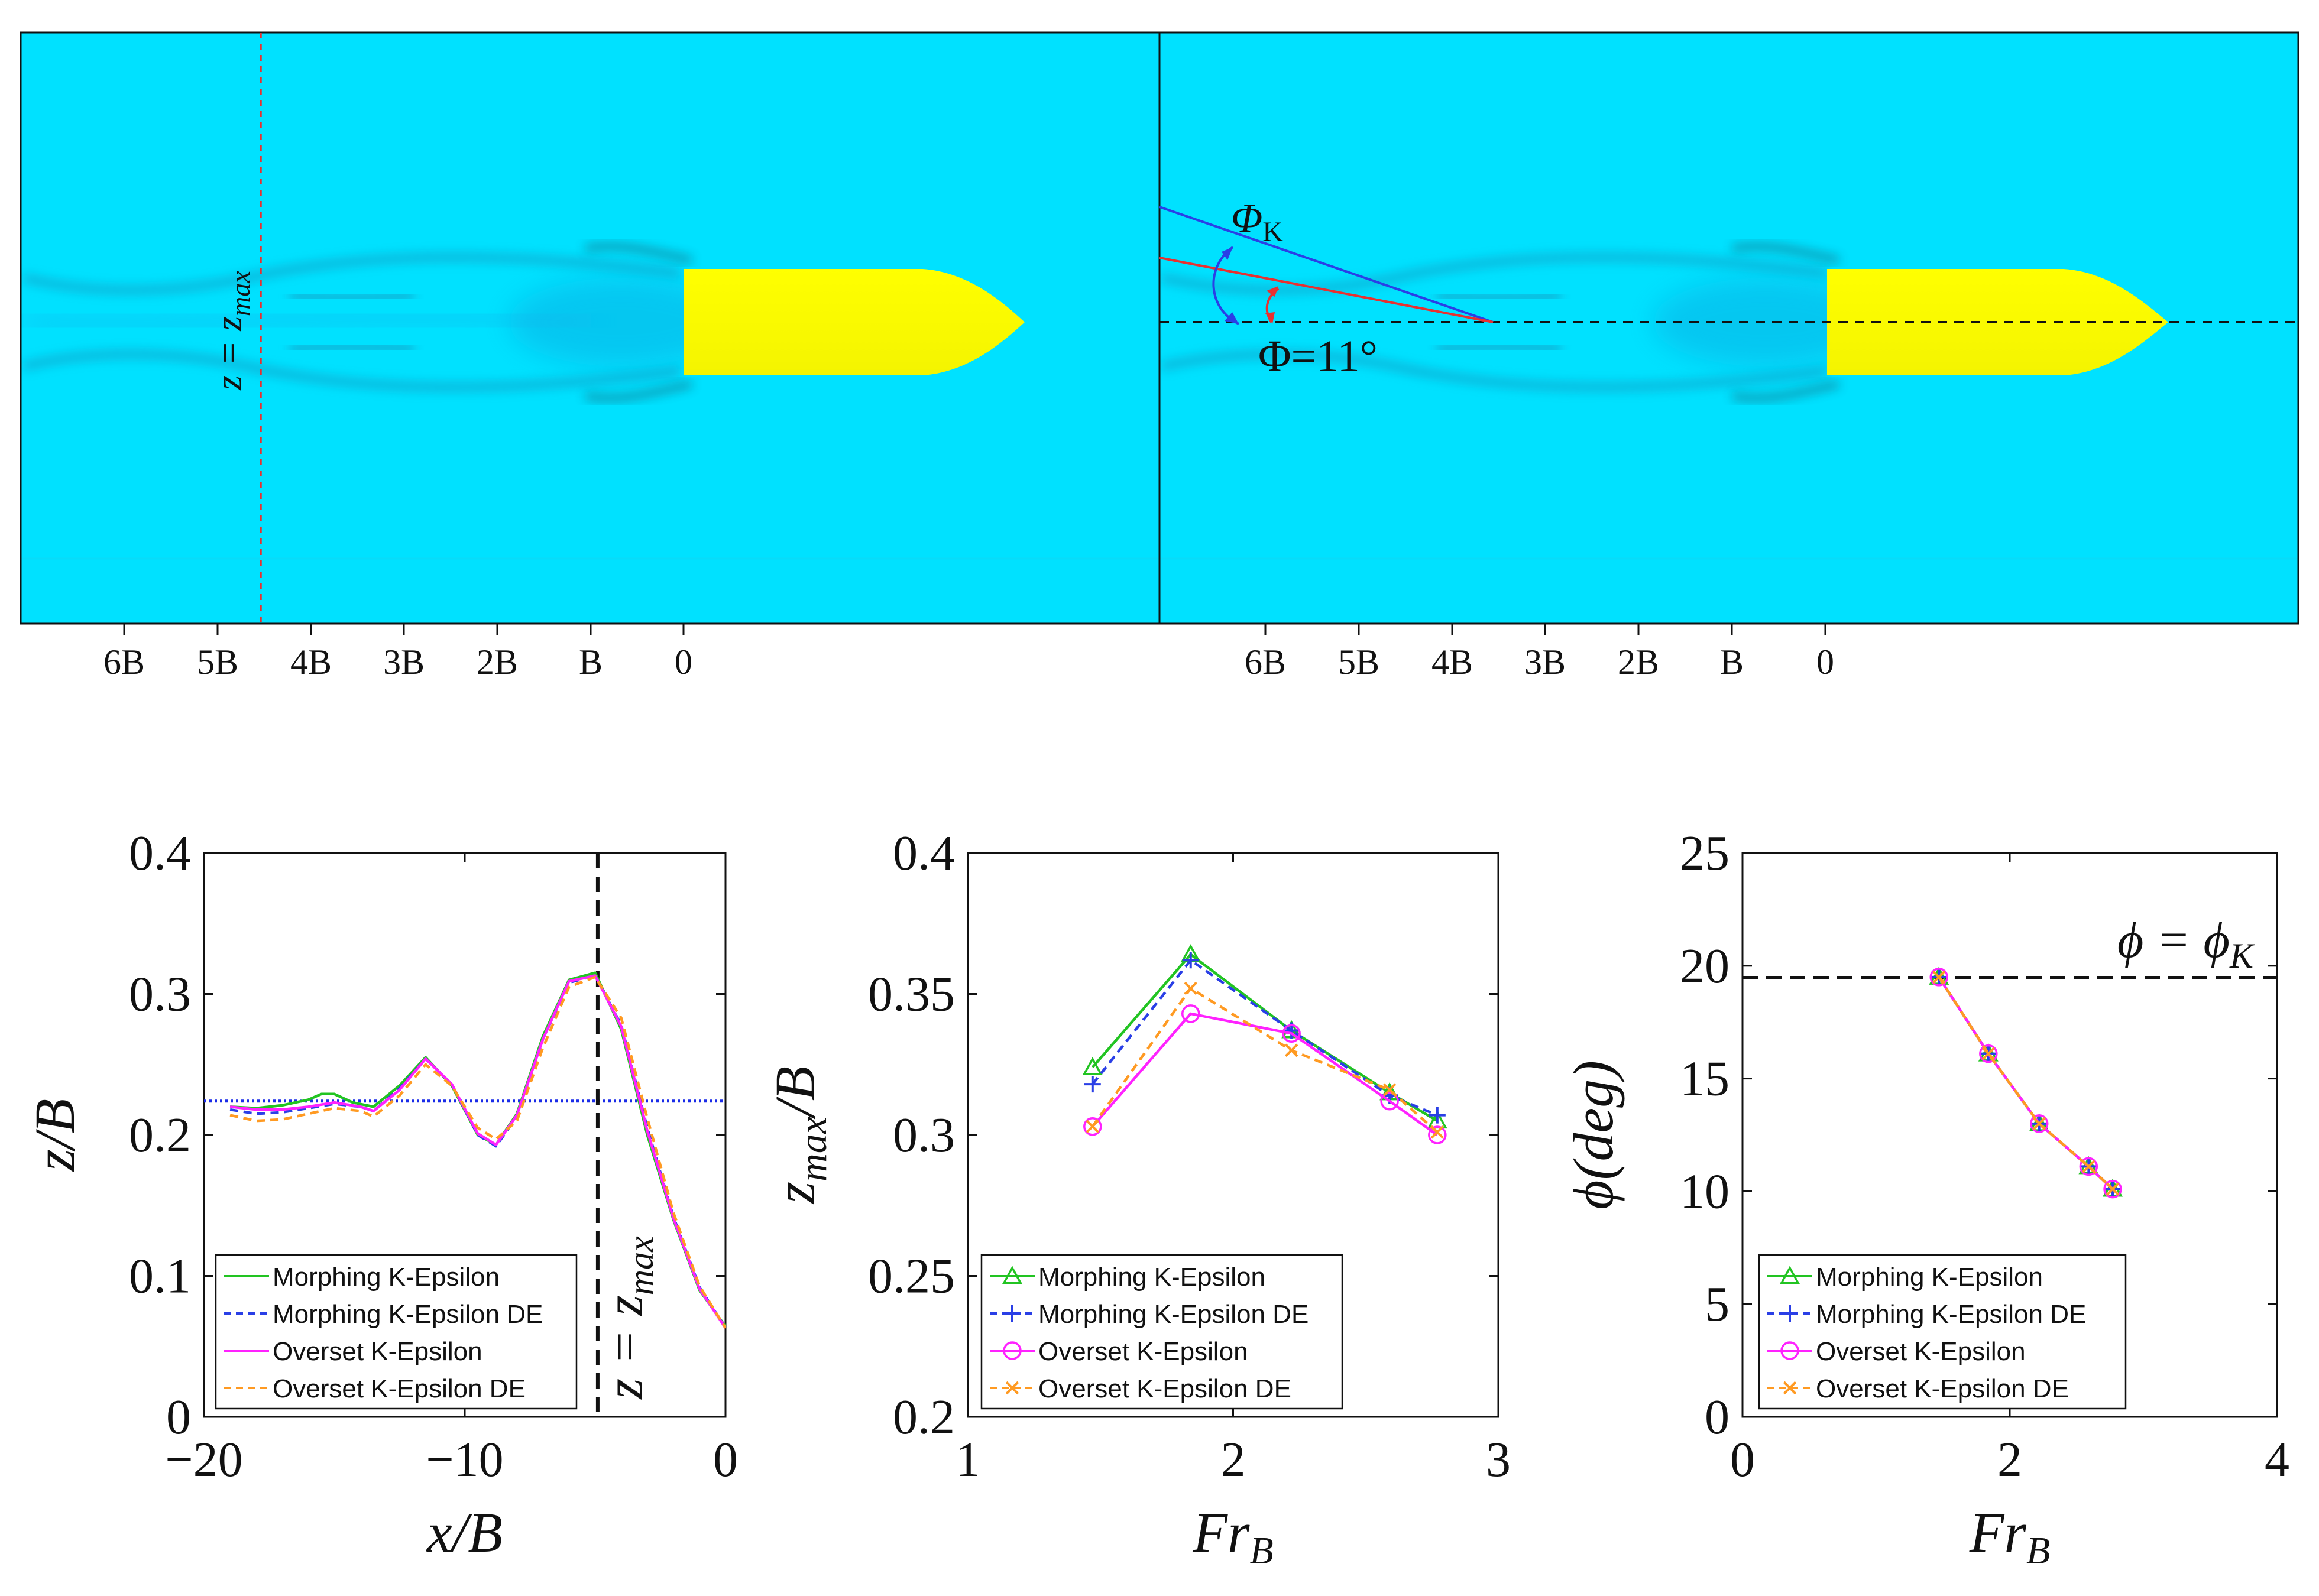 The image size is (2319, 1596). I want to click on y-tick-label: 0.3, so click(160, 994).